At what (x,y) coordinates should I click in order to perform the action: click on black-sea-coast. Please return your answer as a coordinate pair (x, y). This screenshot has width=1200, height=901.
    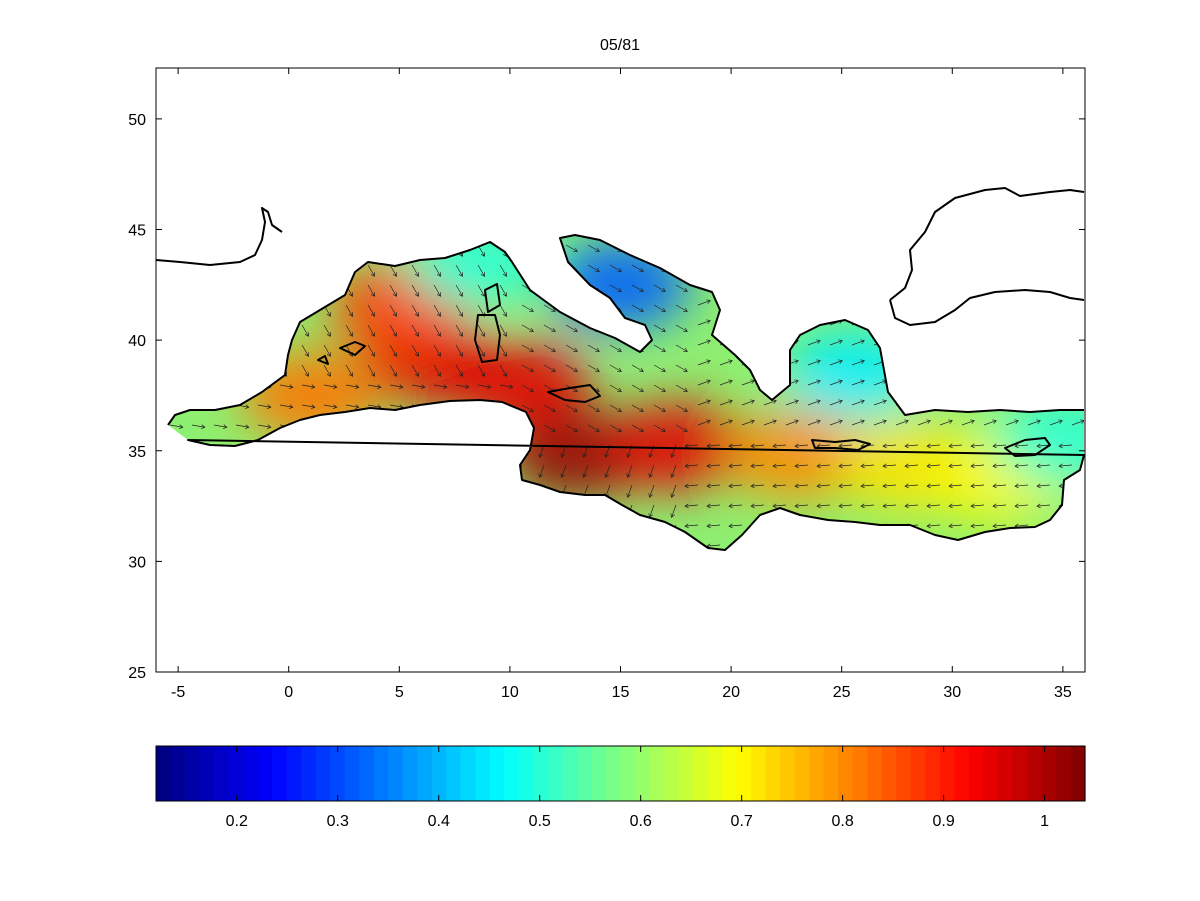
    Looking at the image, I should click on (987, 256).